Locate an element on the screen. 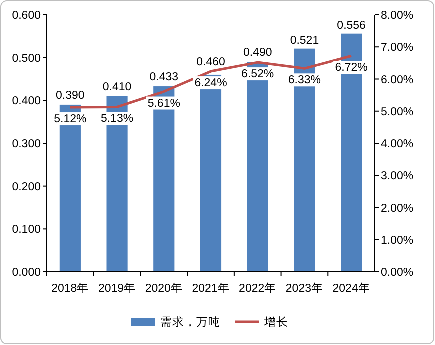 This screenshot has width=435, height=345. data-label: 6.72% is located at coordinates (351, 68).